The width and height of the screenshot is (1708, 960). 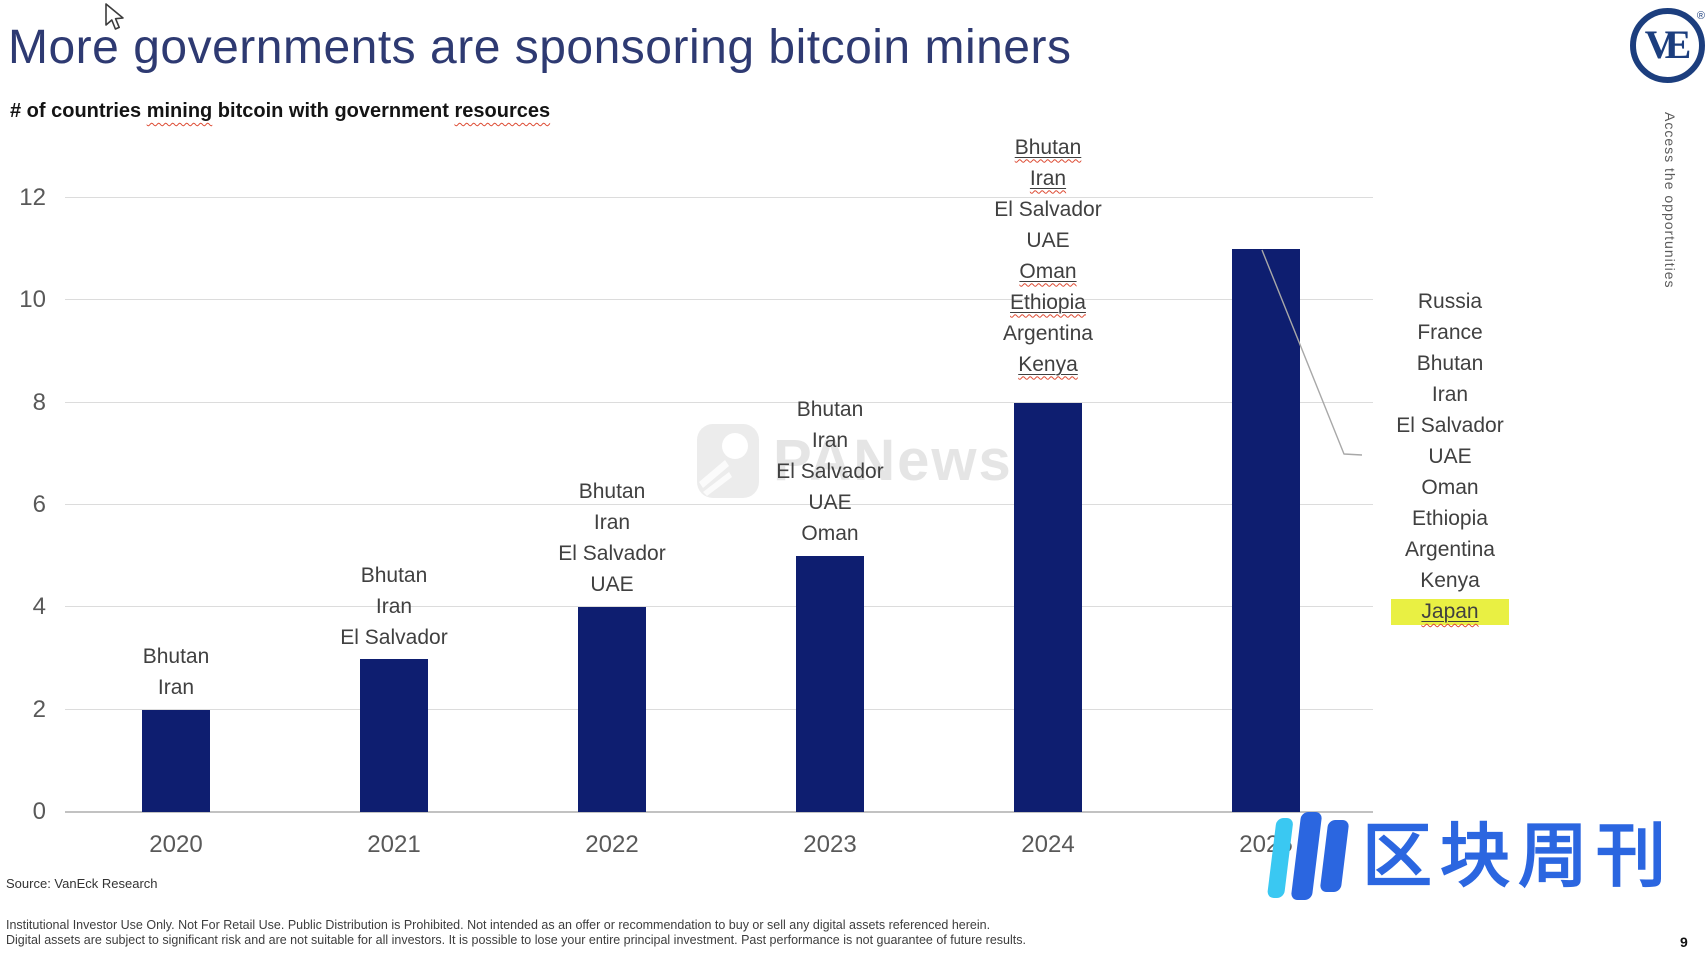 What do you see at coordinates (719, 812) in the screenshot?
I see `x-axis-line` at bounding box center [719, 812].